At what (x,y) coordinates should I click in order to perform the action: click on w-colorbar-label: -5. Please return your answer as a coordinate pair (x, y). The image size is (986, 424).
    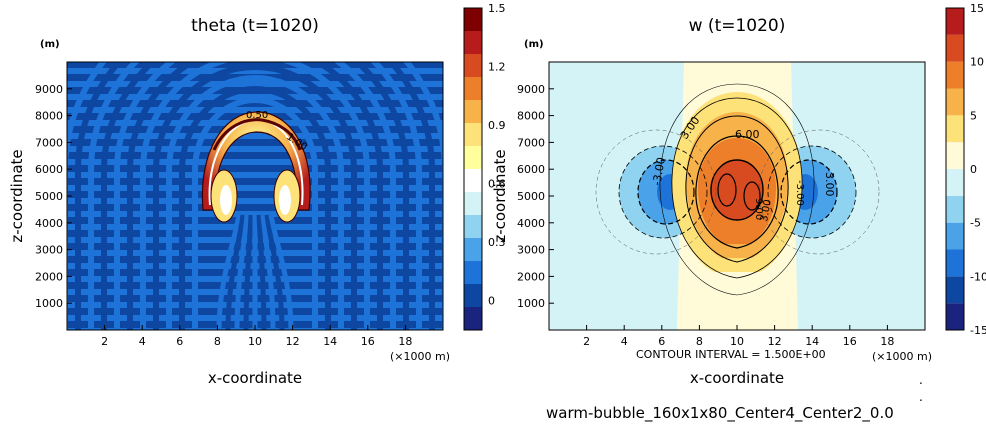
    Looking at the image, I should click on (975, 223).